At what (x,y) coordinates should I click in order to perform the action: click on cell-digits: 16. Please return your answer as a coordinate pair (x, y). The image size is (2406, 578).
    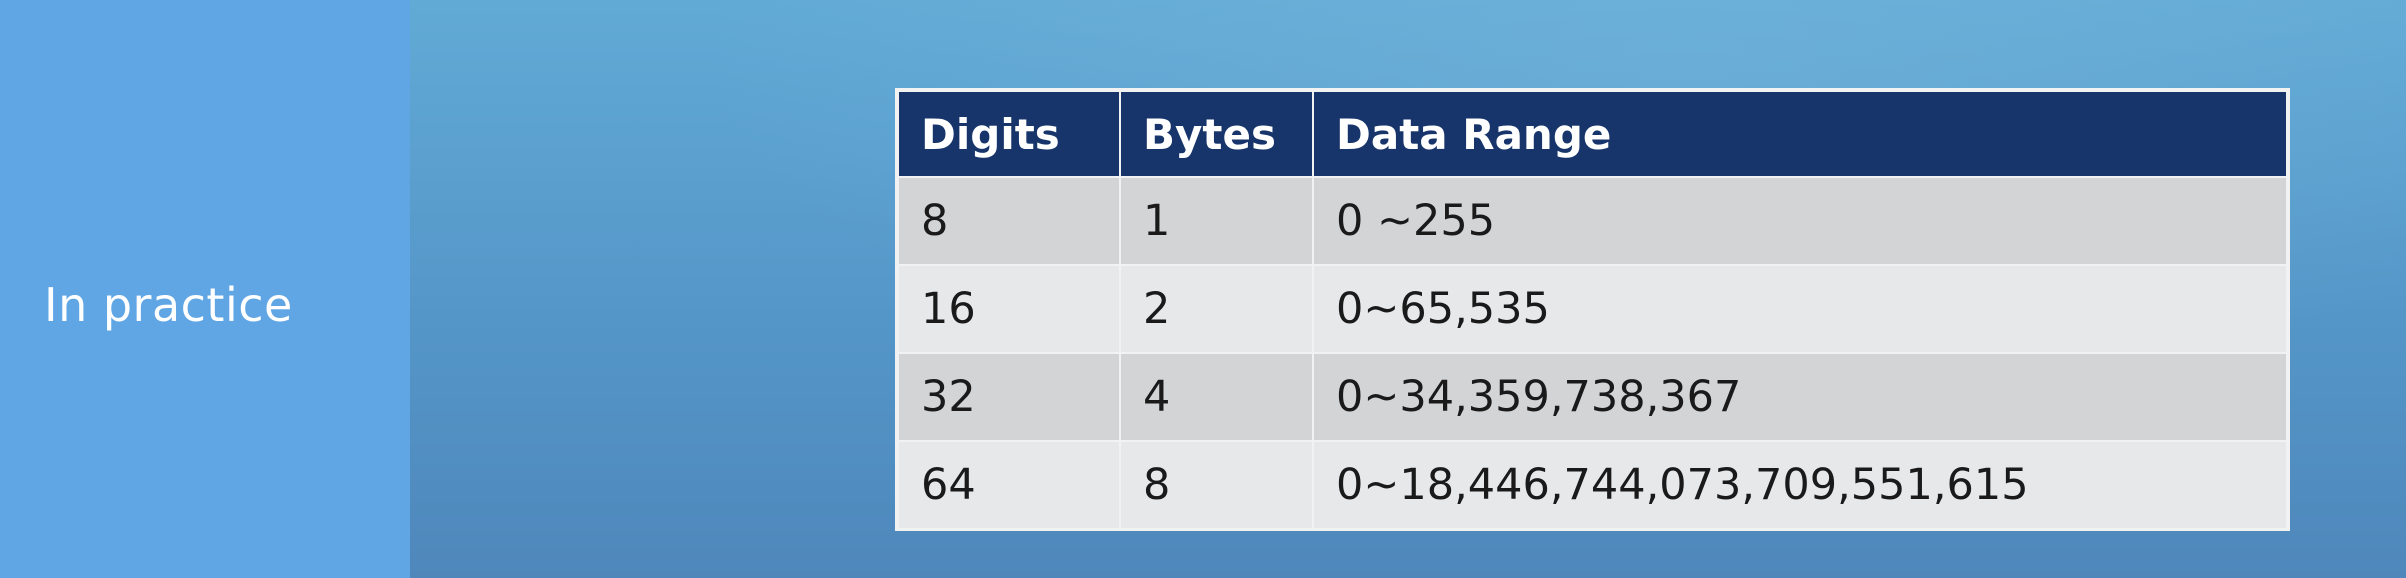
    Looking at the image, I should click on (1009, 309).